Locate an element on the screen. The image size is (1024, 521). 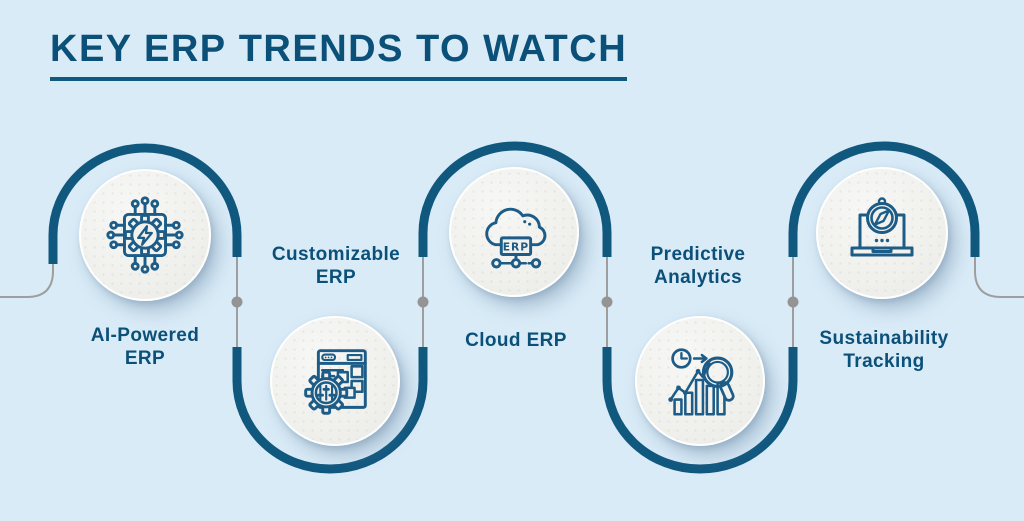
slider-knobs is located at coordinates (326, 392).